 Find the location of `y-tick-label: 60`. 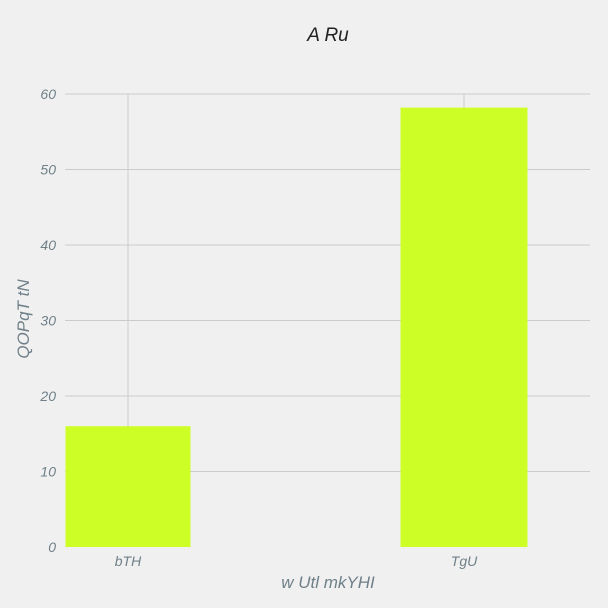

y-tick-label: 60 is located at coordinates (48, 94).